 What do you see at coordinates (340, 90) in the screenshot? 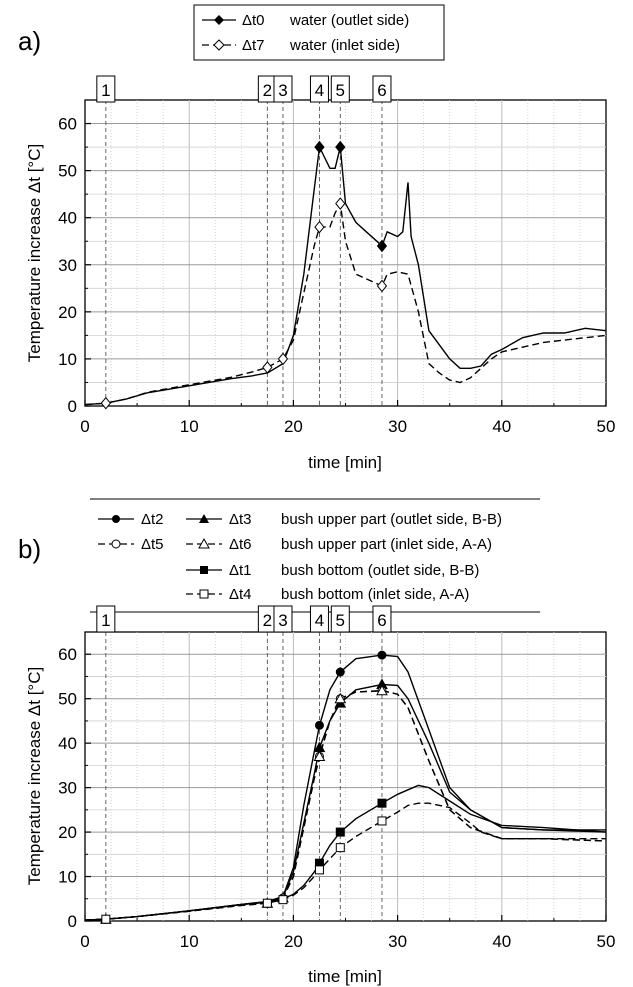
I see `event-marker-label: 5` at bounding box center [340, 90].